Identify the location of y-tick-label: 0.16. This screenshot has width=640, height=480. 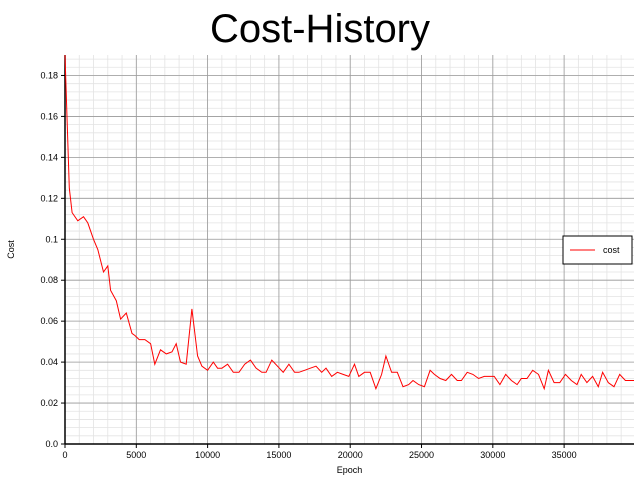
(49, 116).